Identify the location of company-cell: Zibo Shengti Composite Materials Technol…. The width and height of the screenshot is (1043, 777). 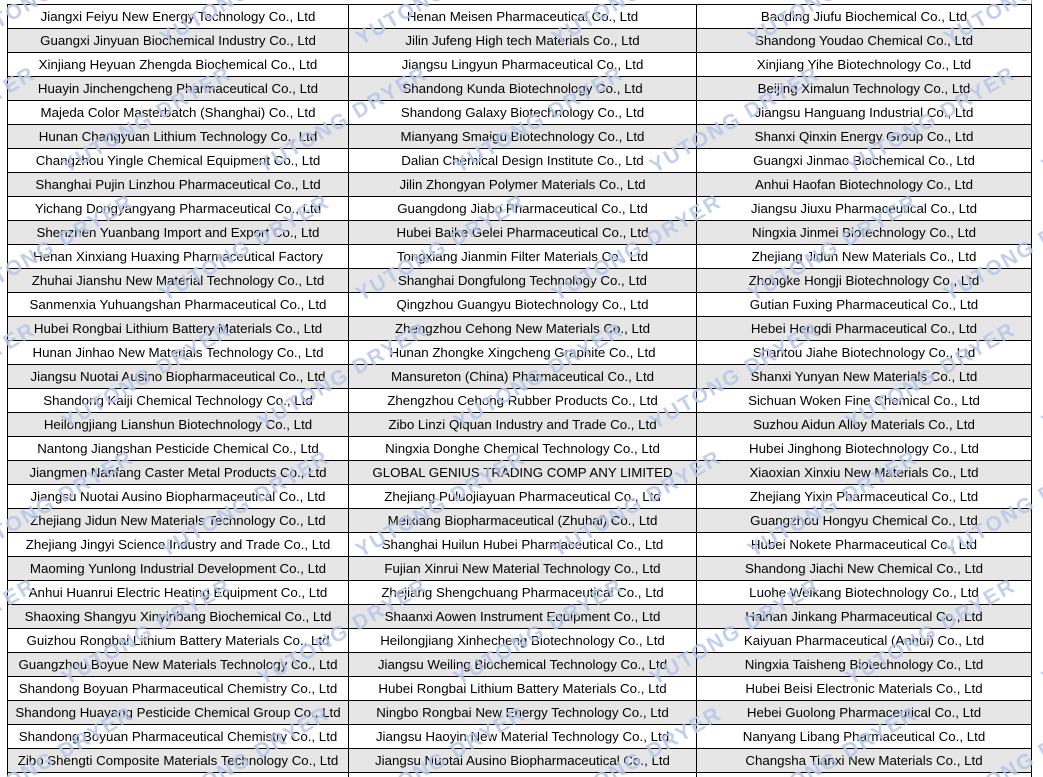
(178, 760).